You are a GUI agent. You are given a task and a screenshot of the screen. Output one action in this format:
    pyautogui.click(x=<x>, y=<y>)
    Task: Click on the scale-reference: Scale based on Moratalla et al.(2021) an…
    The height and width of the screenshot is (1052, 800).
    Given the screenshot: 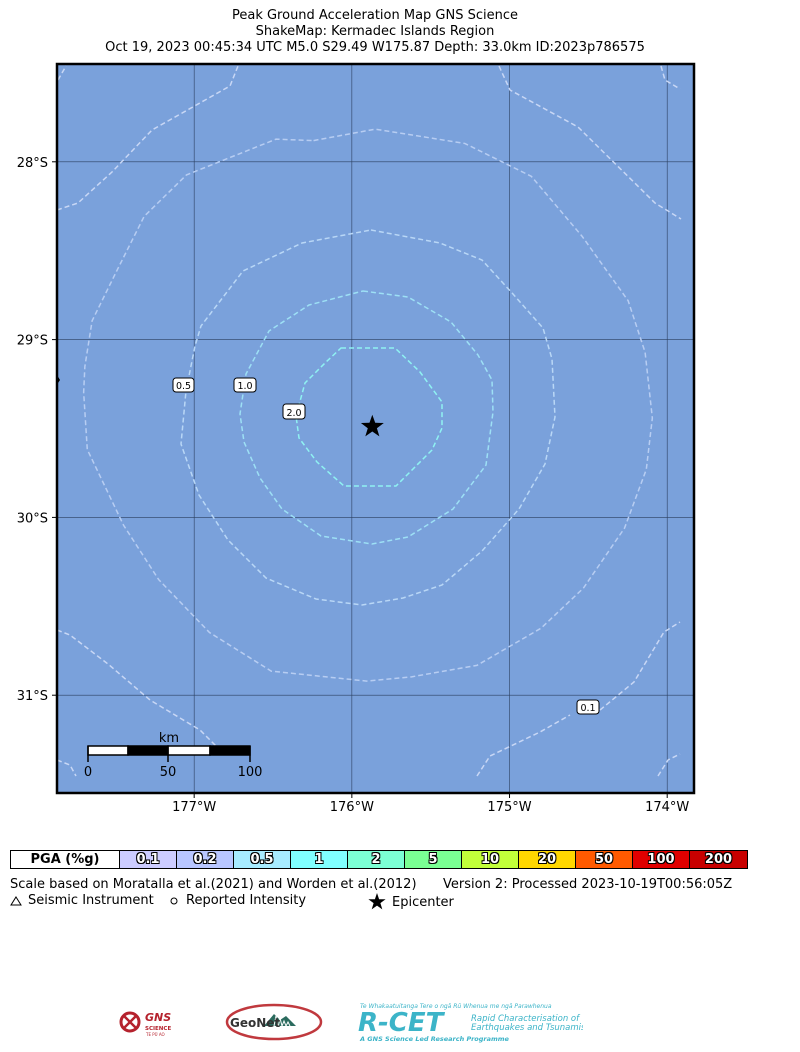 What is the action you would take?
    pyautogui.click(x=213, y=884)
    